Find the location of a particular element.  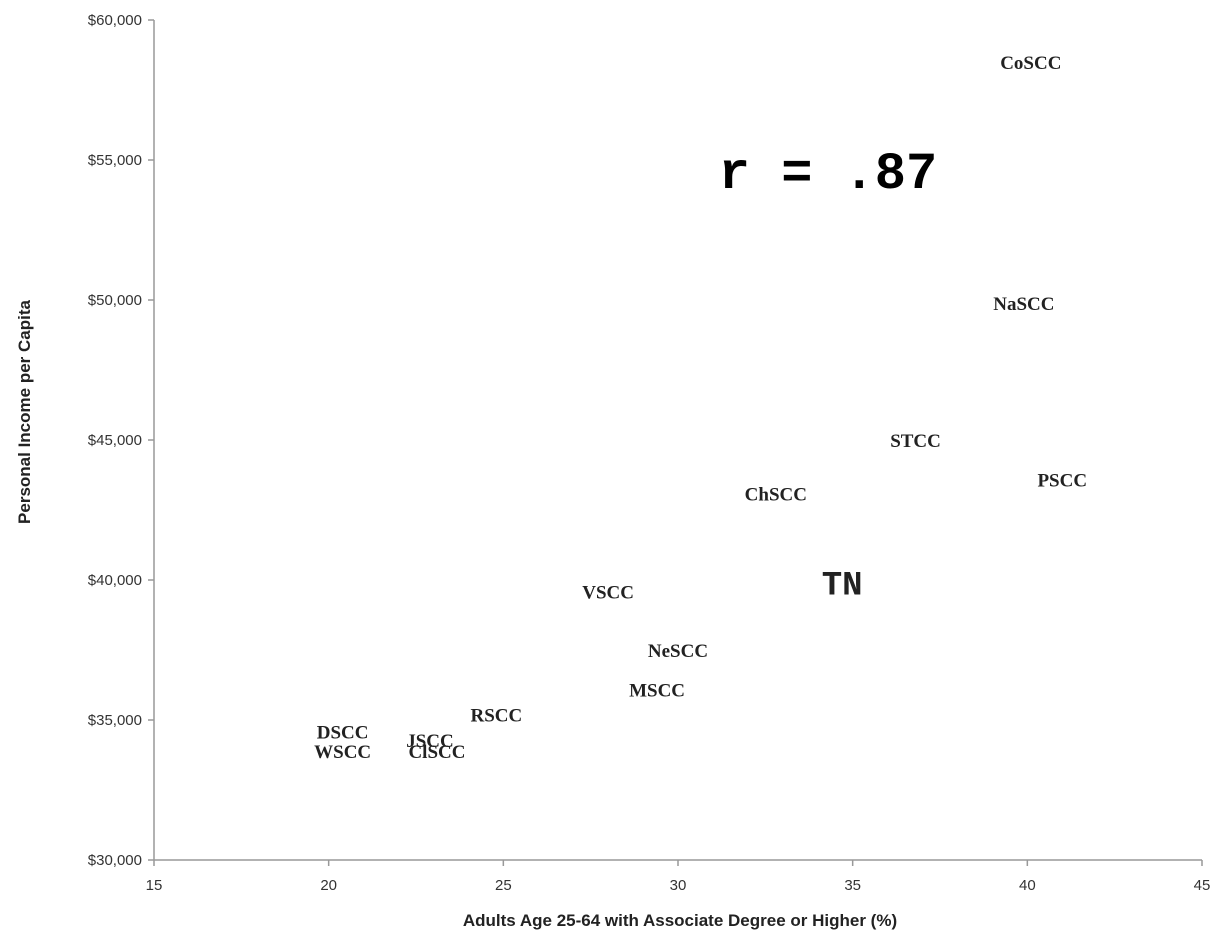

data-point-chscc: ChSCC is located at coordinates (776, 494).